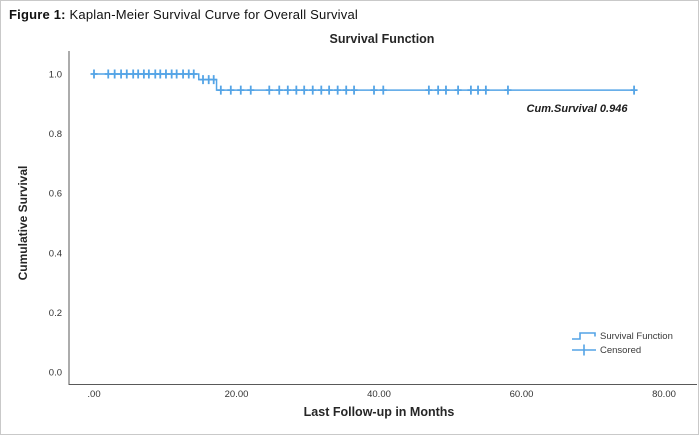 Image resolution: width=699 pixels, height=435 pixels. What do you see at coordinates (379, 394) in the screenshot?
I see `x-tick-label: 40.00` at bounding box center [379, 394].